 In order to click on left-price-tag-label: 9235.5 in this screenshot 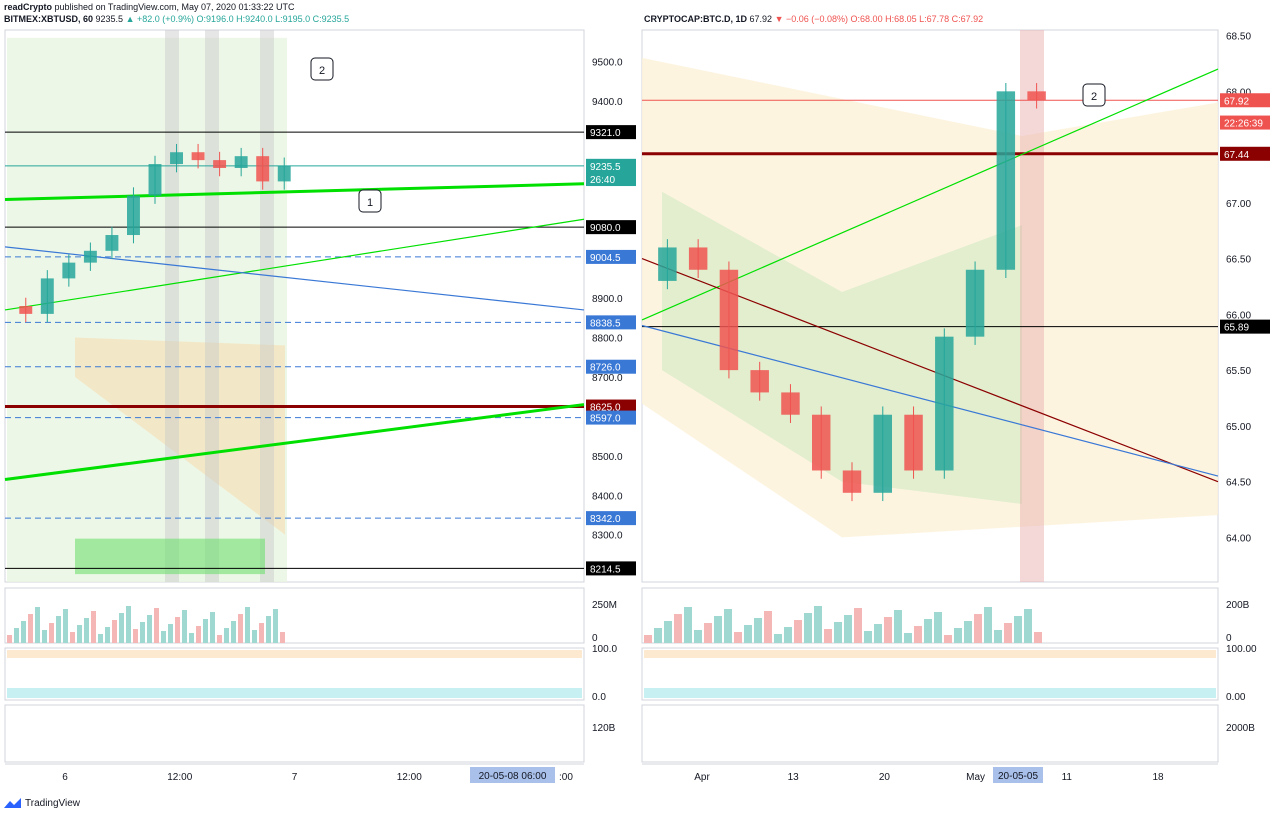, I will do `click(605, 167)`.